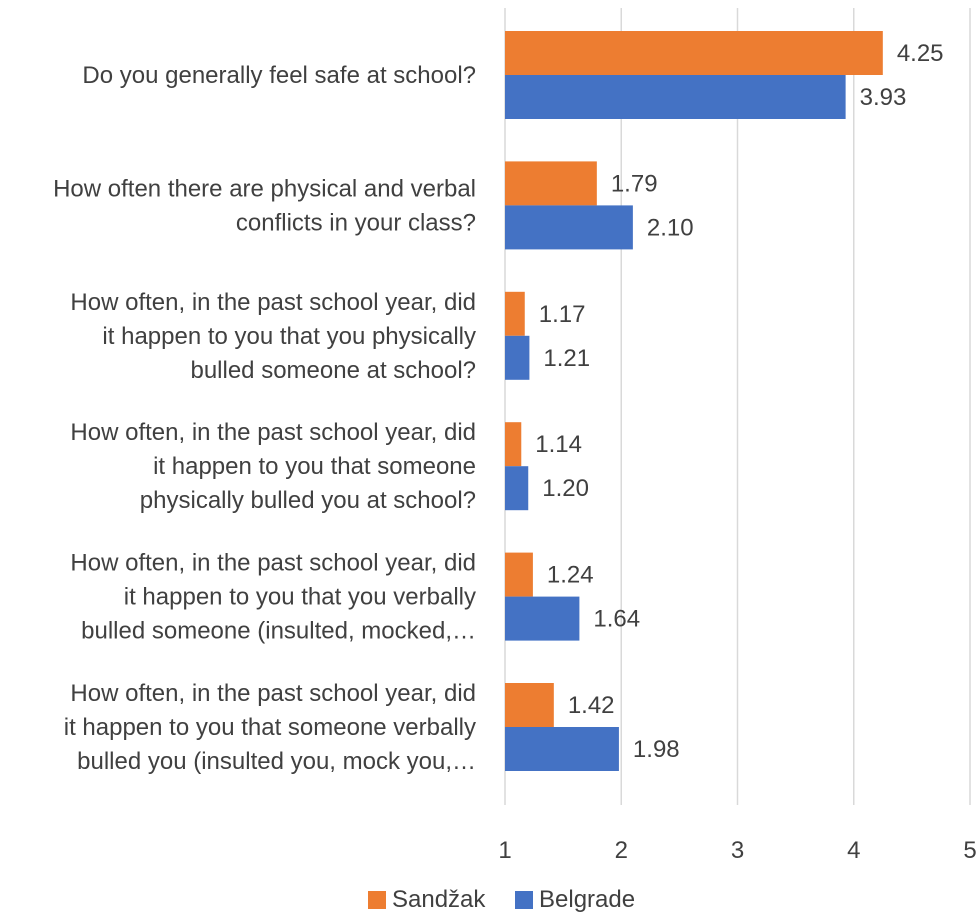 This screenshot has width=979, height=913. I want to click on data-label: 1.64, so click(616, 619).